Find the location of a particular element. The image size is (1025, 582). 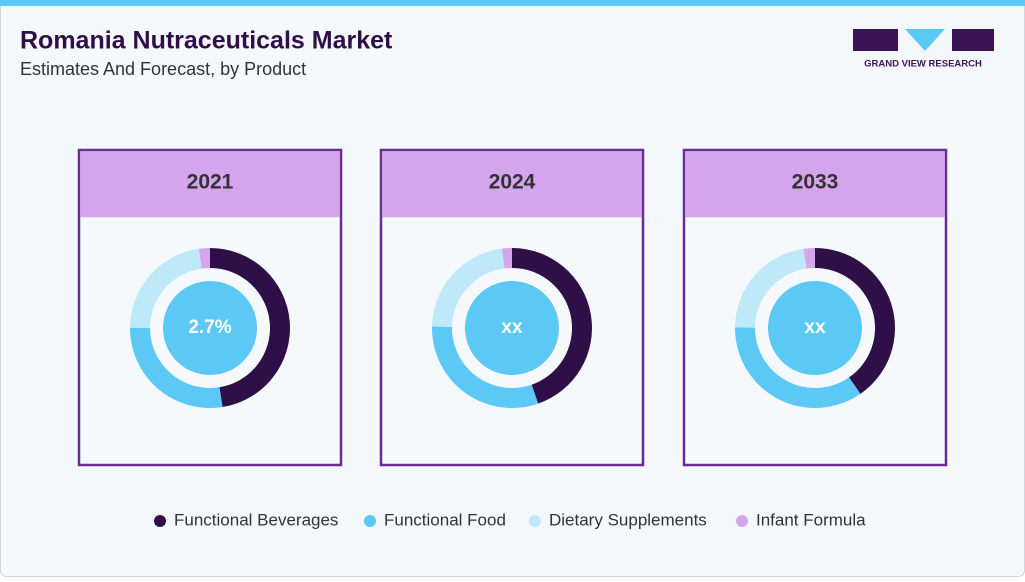

title: Romania Nutraceuticals Market is located at coordinates (206, 41).